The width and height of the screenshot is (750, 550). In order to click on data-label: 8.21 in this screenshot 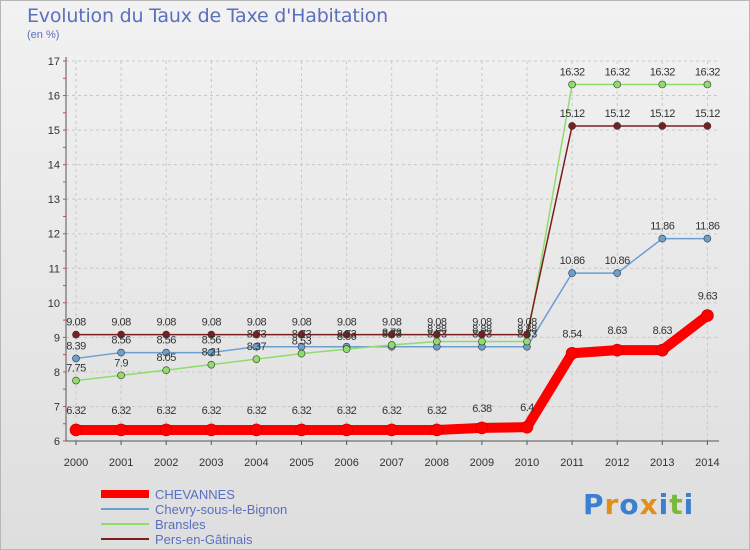, I will do `click(212, 353)`.